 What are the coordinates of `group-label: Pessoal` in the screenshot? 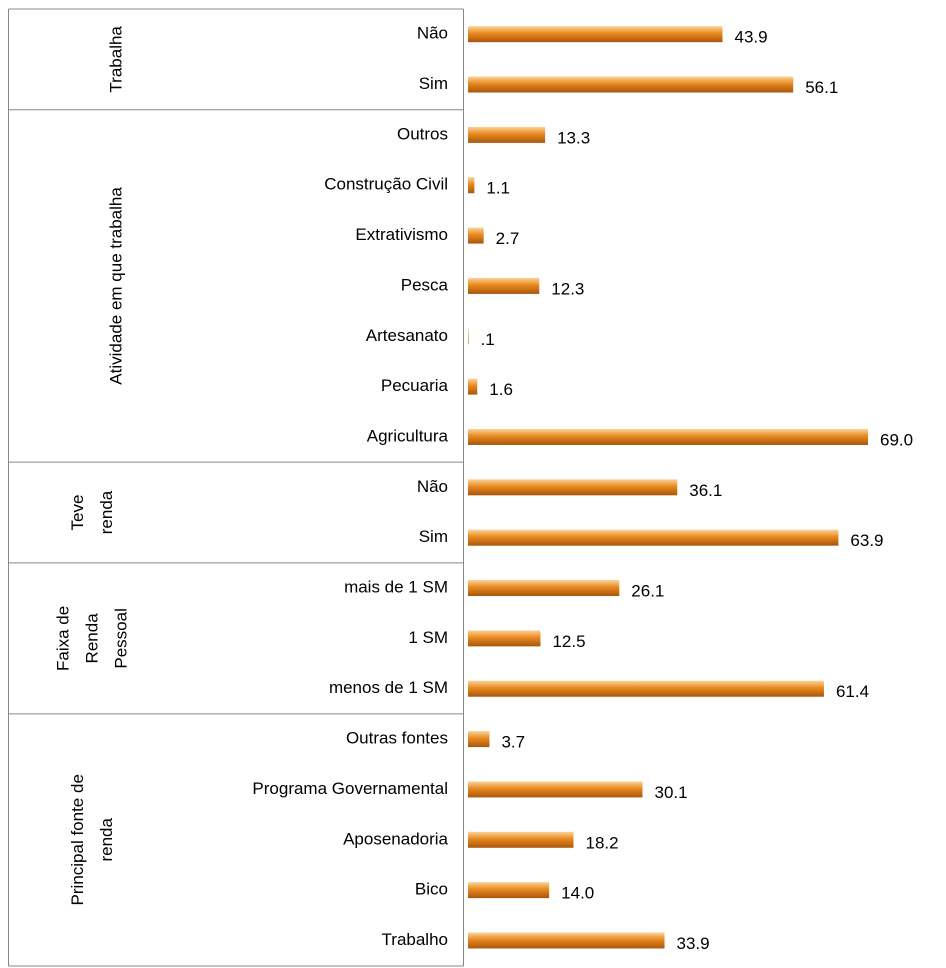 It's located at (120, 638).